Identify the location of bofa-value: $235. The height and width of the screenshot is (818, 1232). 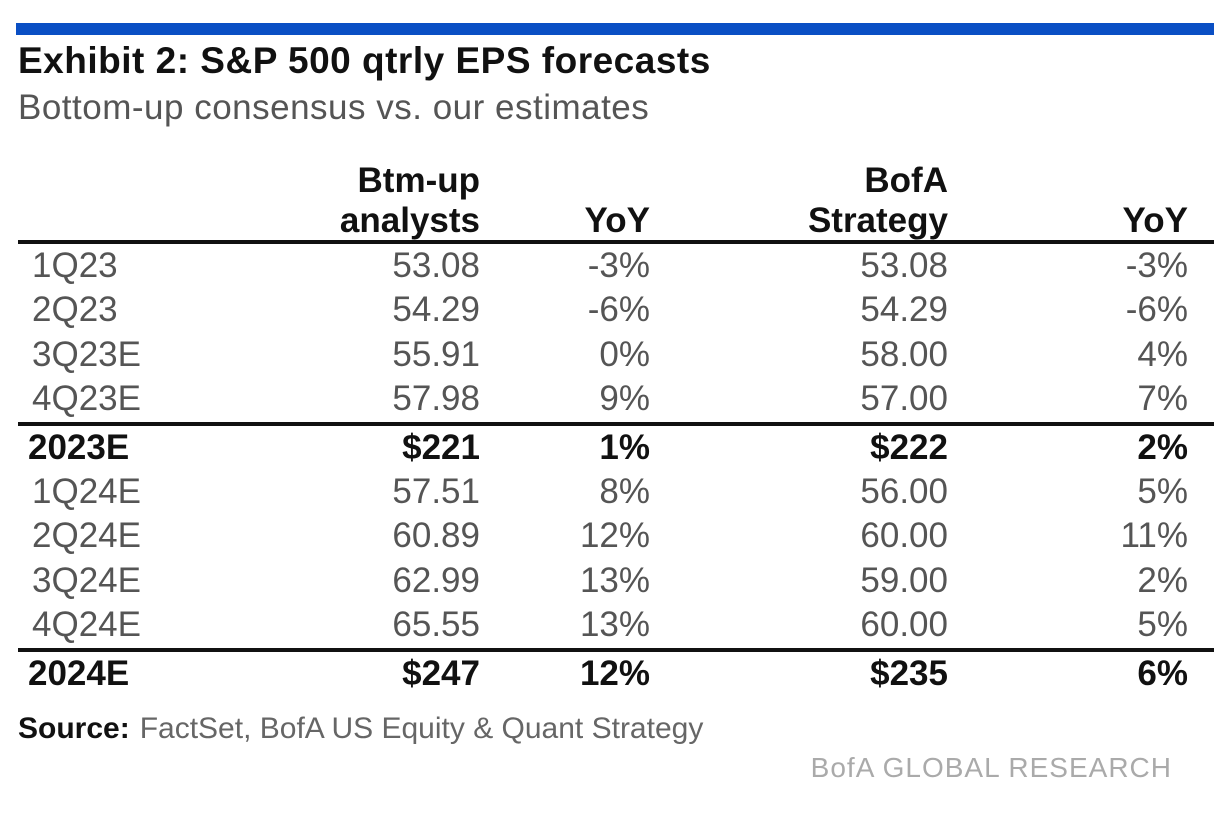
(909, 673).